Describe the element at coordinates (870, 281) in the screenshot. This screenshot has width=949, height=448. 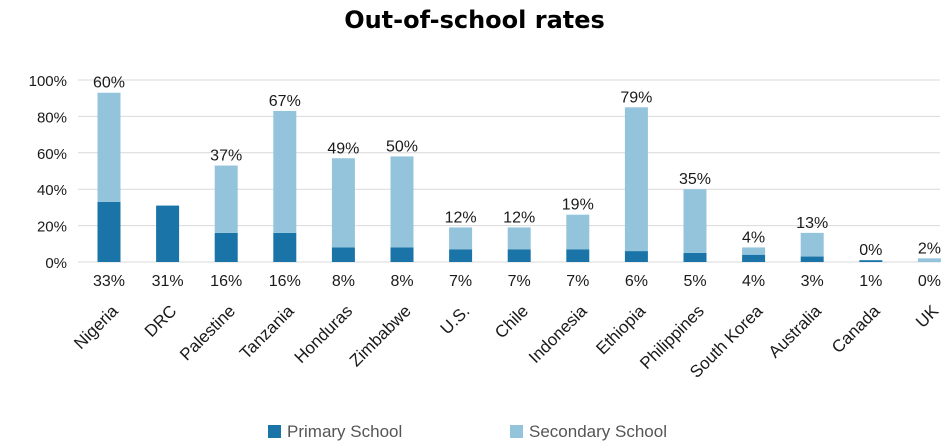
I see `data-label-primary: 1%` at that location.